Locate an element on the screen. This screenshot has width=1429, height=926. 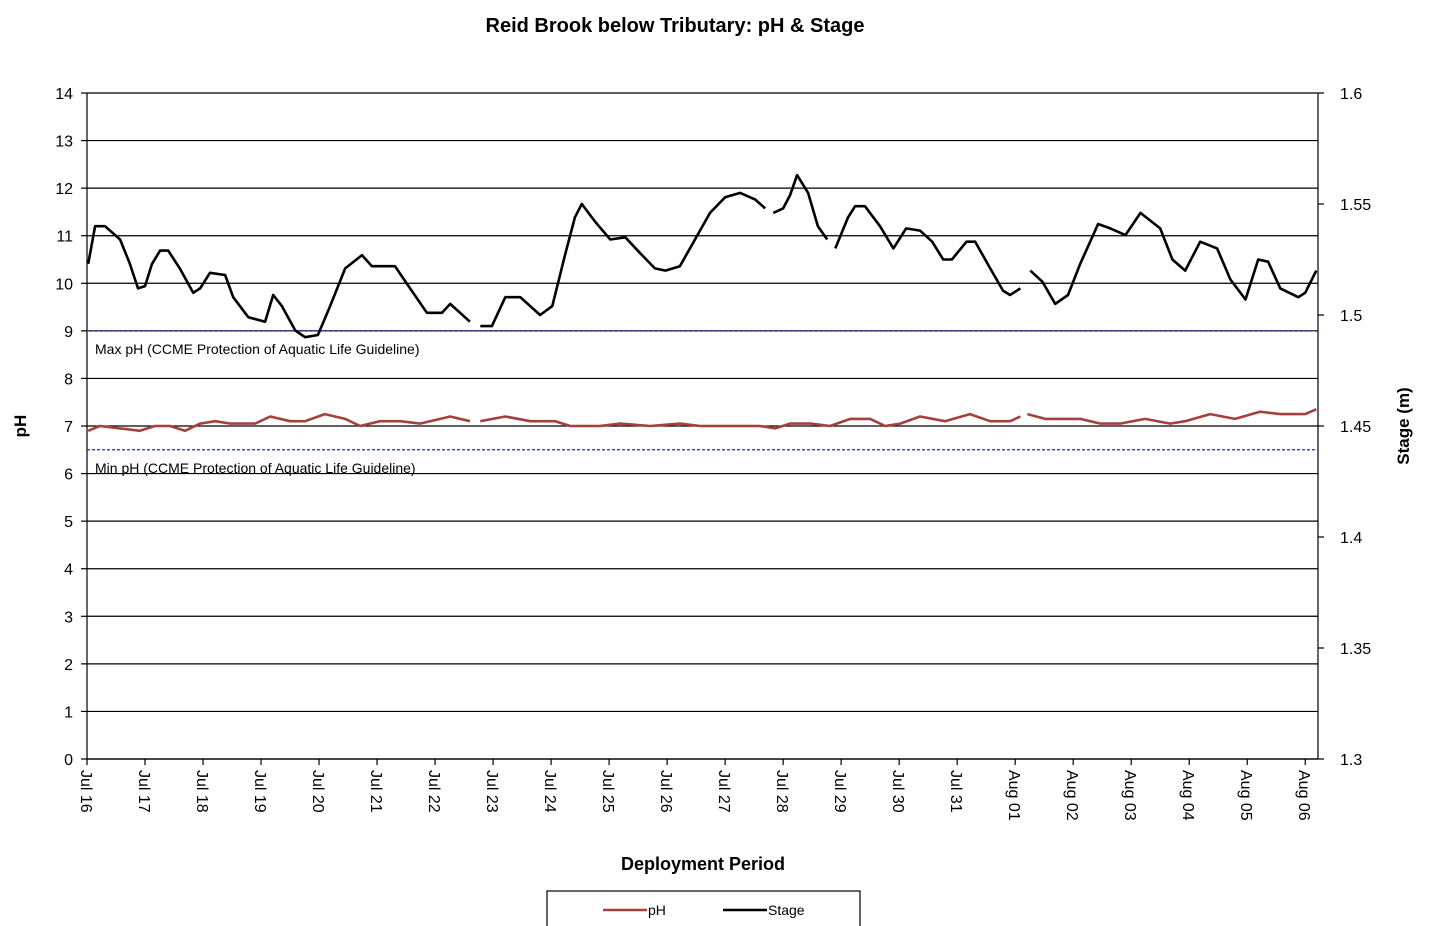
y-tick-label: 13 is located at coordinates (64, 142).